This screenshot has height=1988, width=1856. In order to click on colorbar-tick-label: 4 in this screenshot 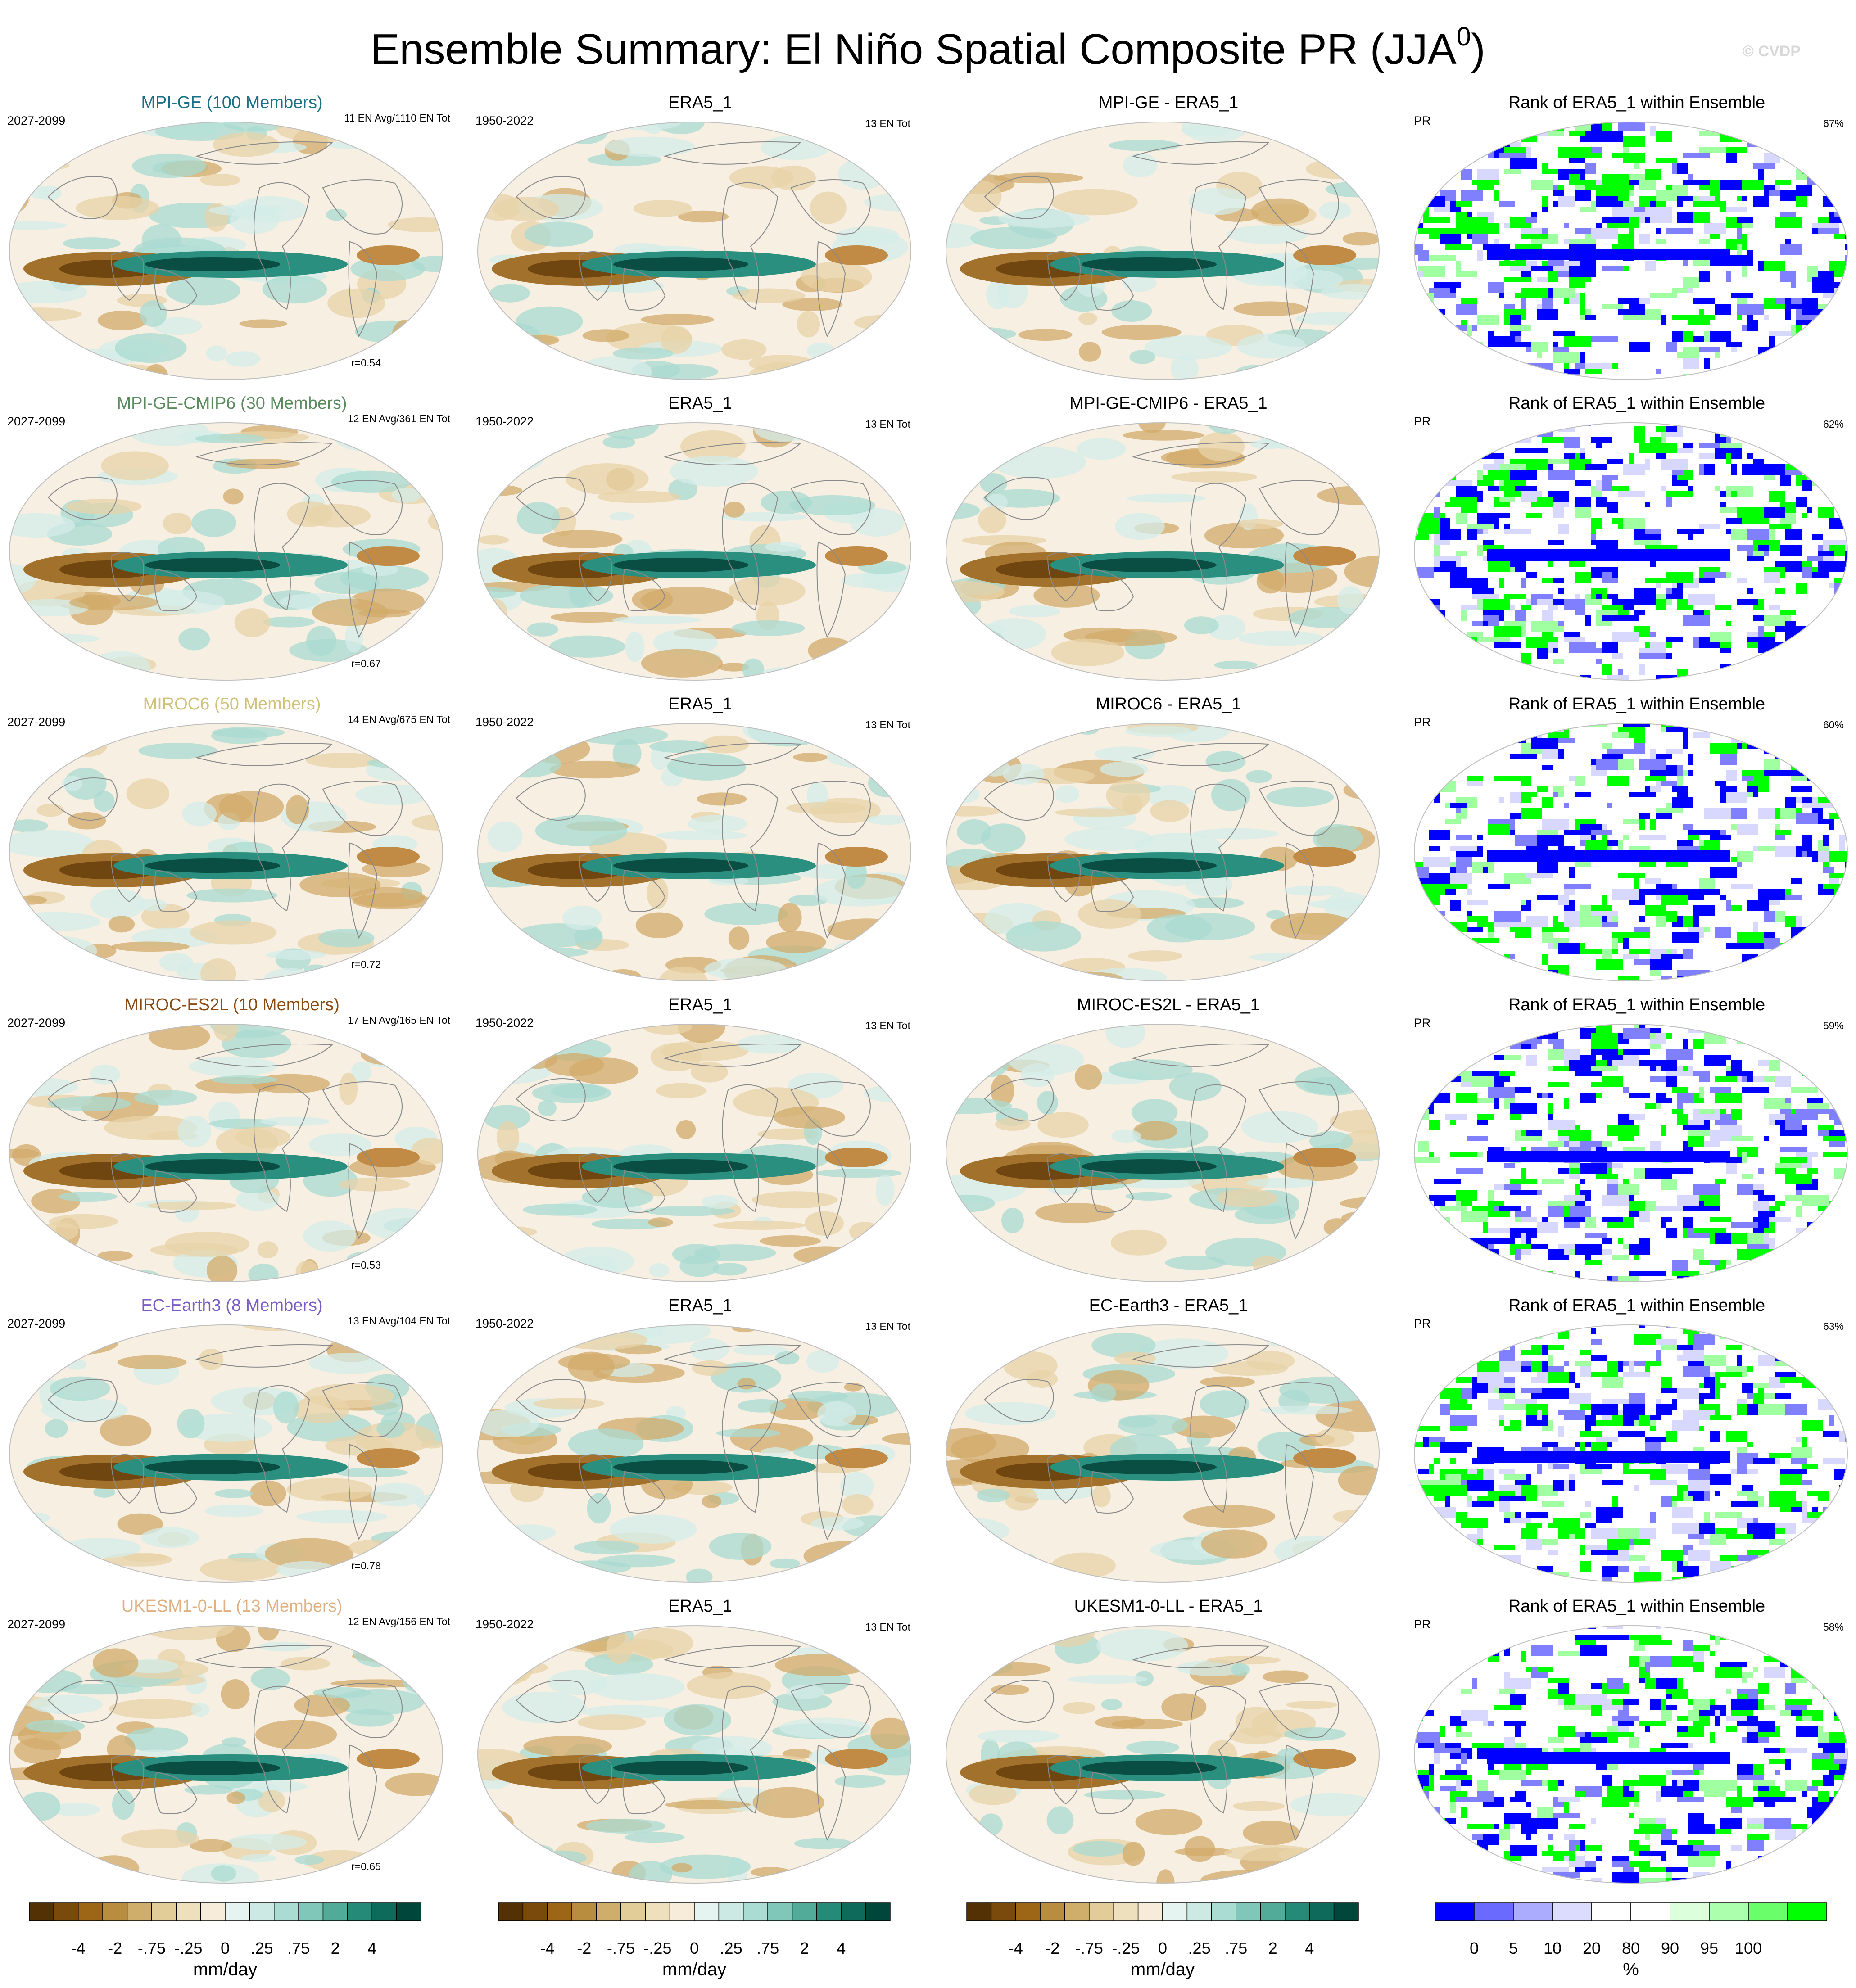, I will do `click(842, 1948)`.